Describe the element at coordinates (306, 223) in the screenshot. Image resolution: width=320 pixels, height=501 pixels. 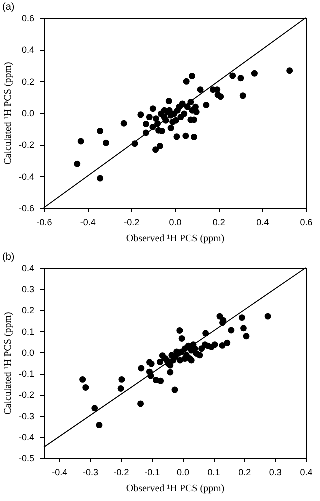
I see `x-tick-label: 0.6` at that location.